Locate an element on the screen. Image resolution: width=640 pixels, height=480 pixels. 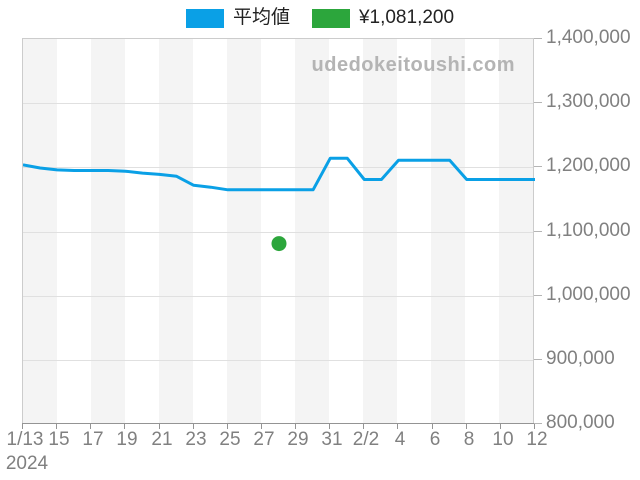
chart-legend: 平均値 ¥1,081,200 is located at coordinates (320, 18).